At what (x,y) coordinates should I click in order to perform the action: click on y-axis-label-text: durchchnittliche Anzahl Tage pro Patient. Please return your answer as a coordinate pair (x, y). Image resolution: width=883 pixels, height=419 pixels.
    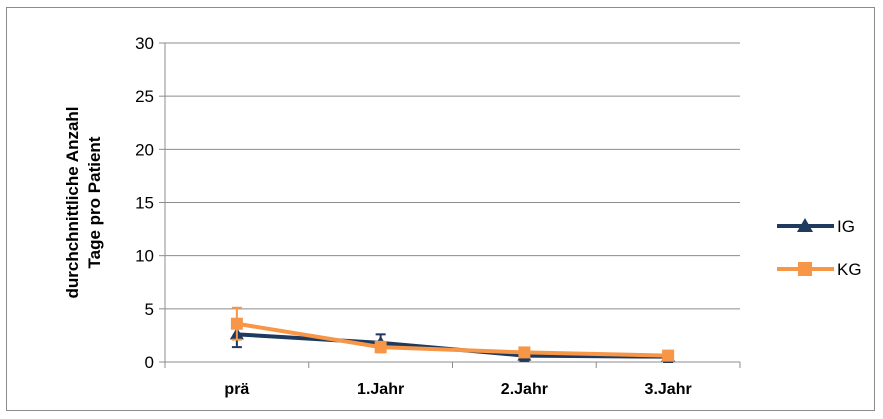
    Looking at the image, I should click on (83, 202).